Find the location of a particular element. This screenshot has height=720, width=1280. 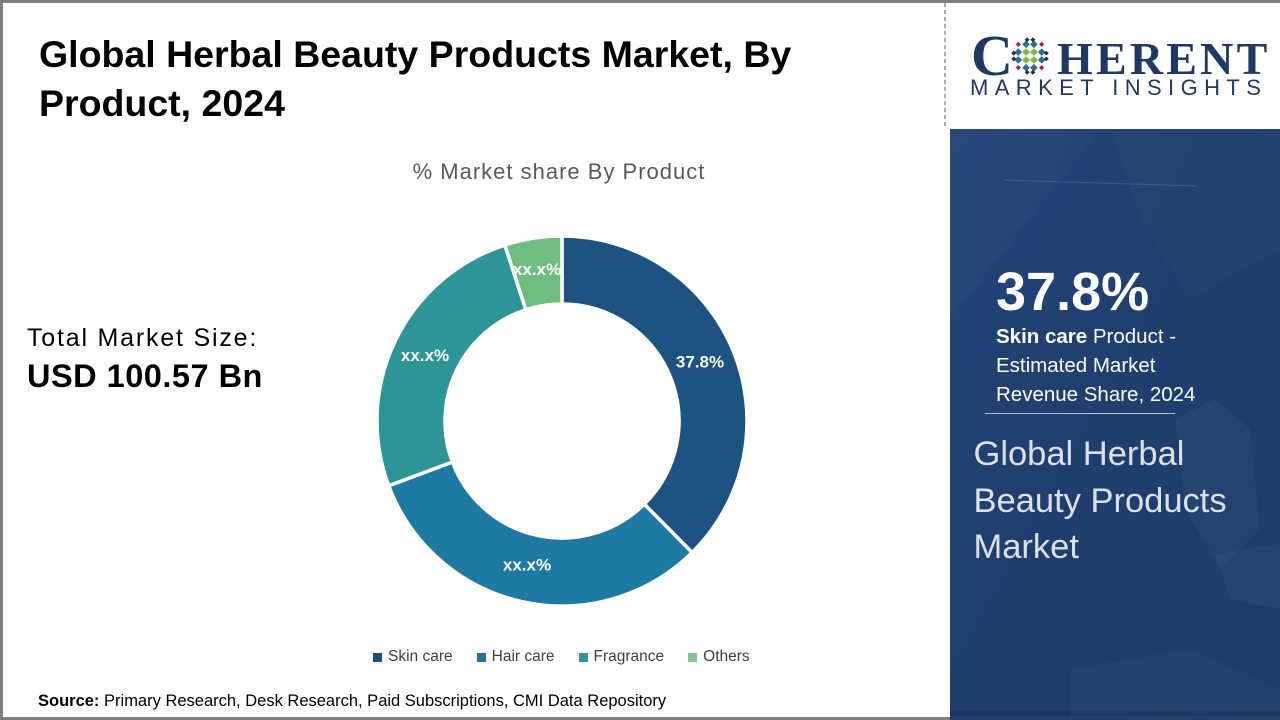

svg-text: 37.8% is located at coordinates (700, 362).